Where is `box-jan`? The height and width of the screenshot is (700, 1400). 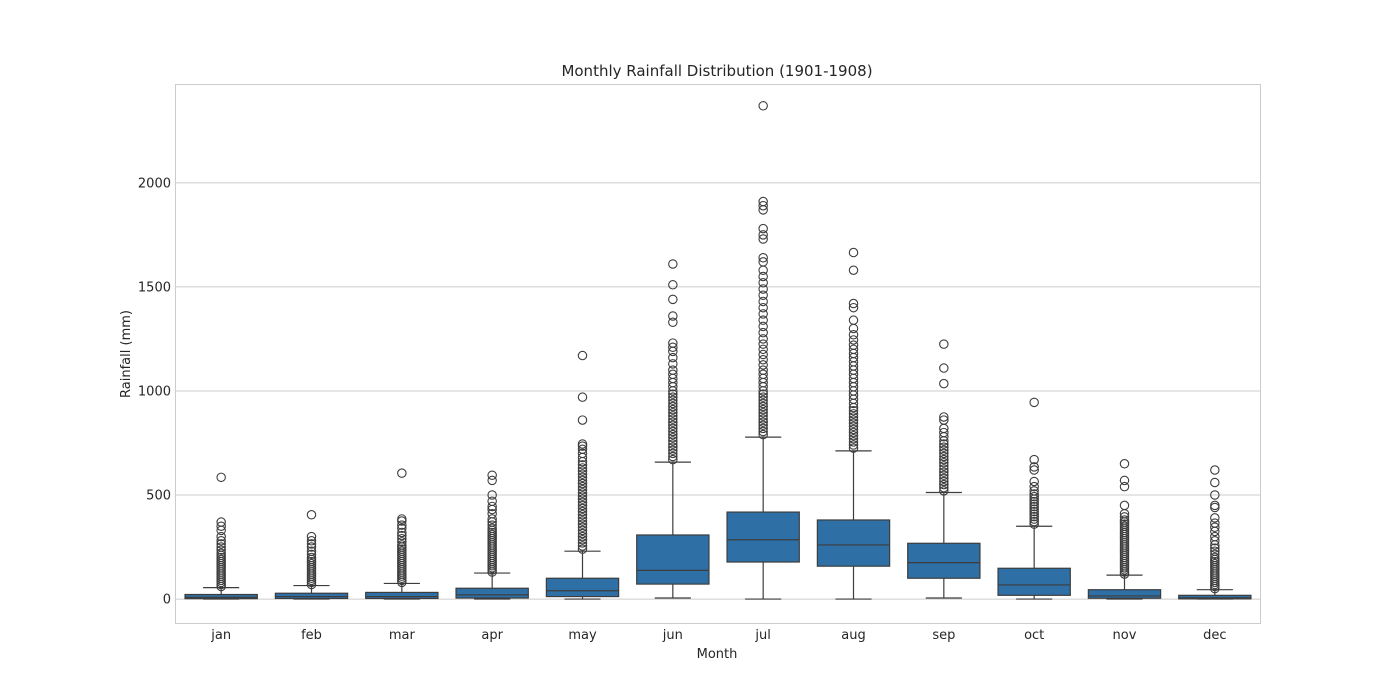
box-jan is located at coordinates (221, 596).